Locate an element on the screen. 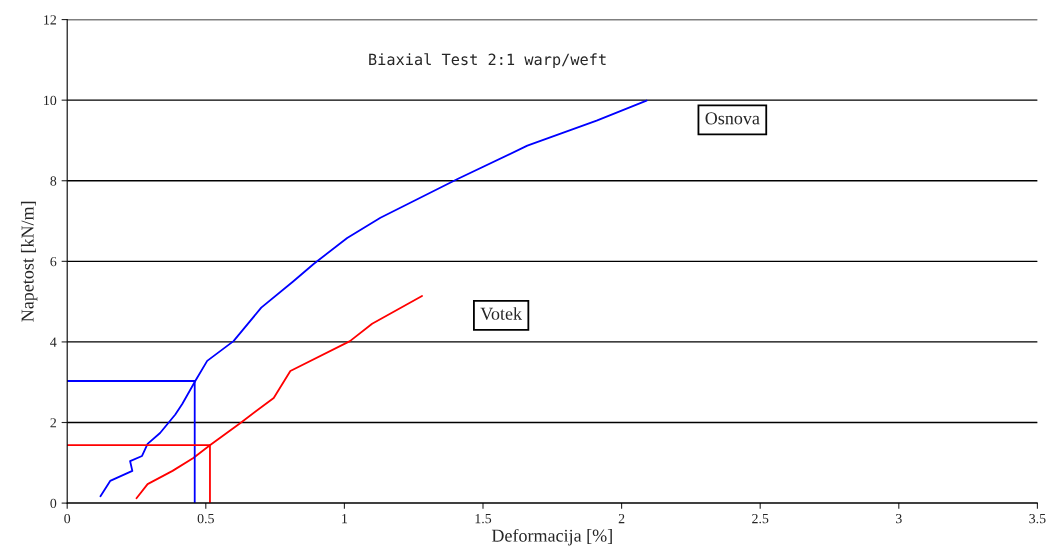  x-tick-label: 3.5 is located at coordinates (1037, 518).